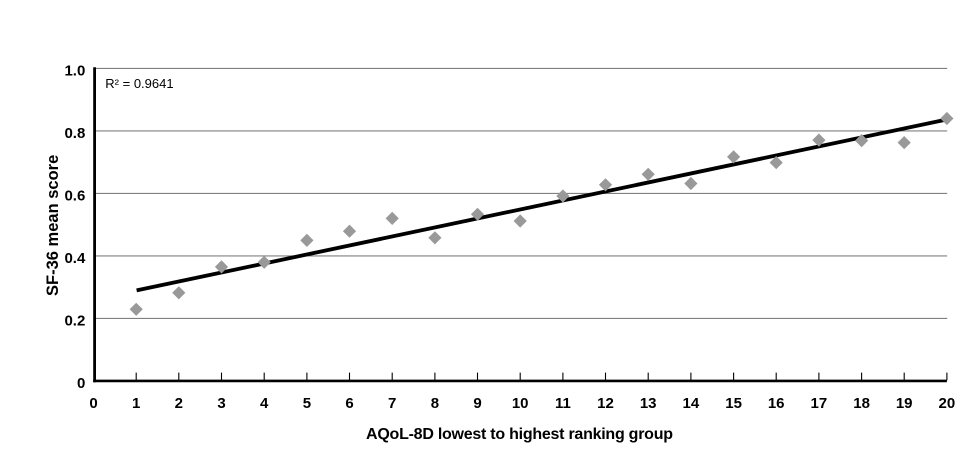 The height and width of the screenshot is (470, 975). Describe the element at coordinates (435, 403) in the screenshot. I see `svg-text: 8` at that location.